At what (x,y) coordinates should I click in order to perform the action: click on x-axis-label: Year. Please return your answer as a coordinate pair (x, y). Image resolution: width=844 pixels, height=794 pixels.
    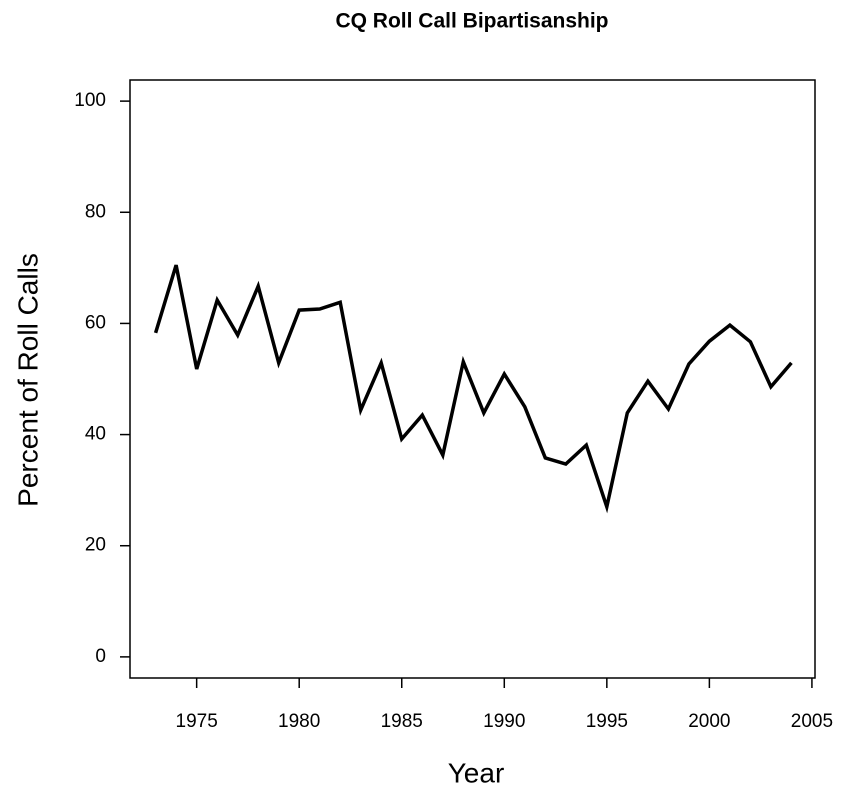
    Looking at the image, I should click on (476, 772).